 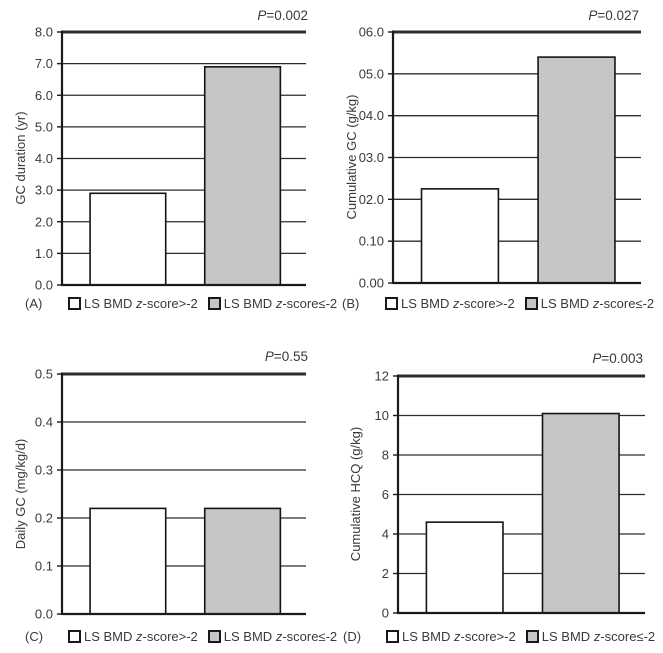 I want to click on y-tick-label: 06.0, so click(x=371, y=32).